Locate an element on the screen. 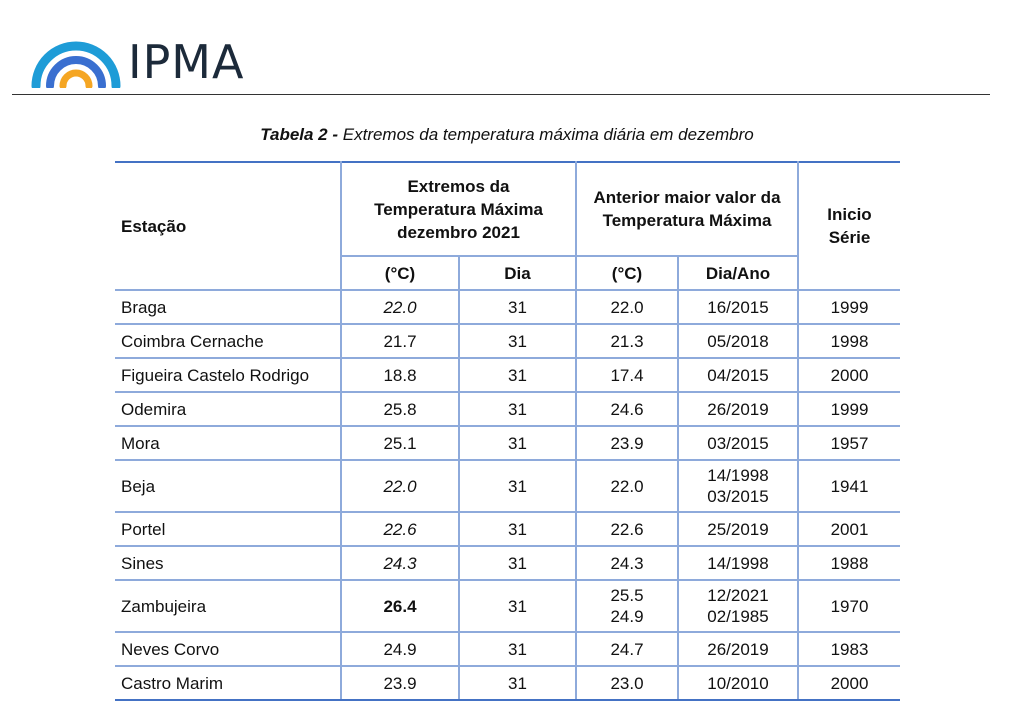  series-start-cell: 1999 is located at coordinates (848, 307).